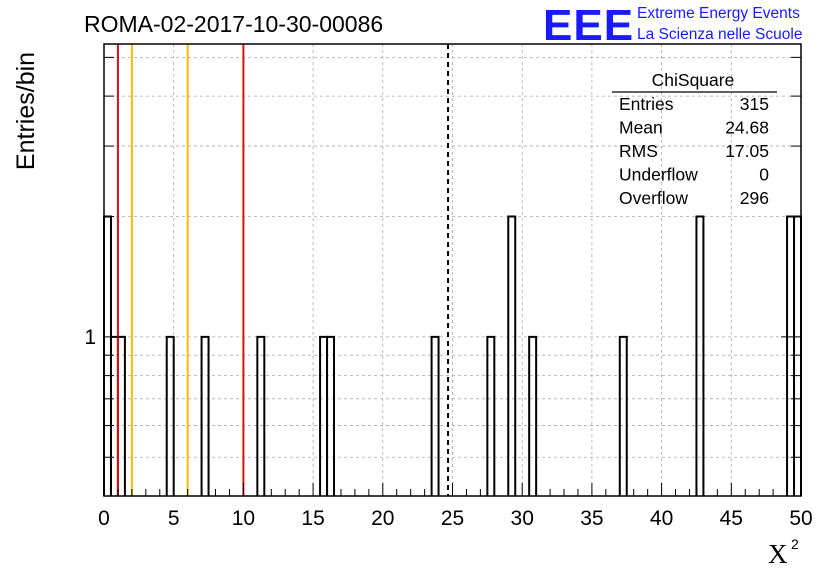 This screenshot has width=836, height=572. What do you see at coordinates (174, 518) in the screenshot?
I see `x-tick-label: 5` at bounding box center [174, 518].